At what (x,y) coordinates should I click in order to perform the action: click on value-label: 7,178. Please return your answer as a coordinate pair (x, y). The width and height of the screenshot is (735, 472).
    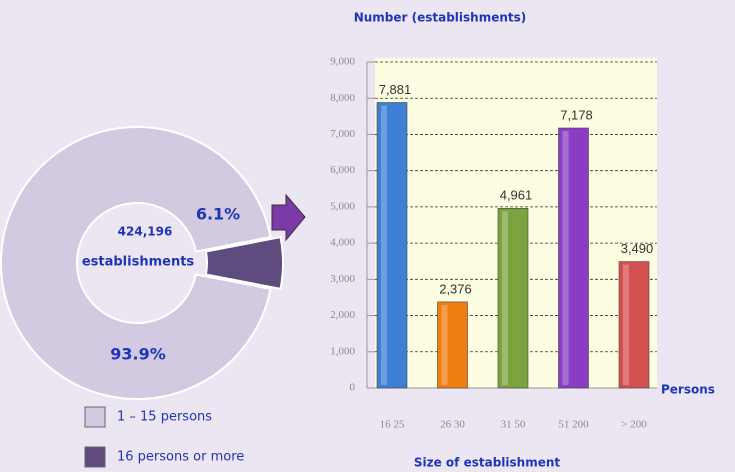
    Looking at the image, I should click on (576, 114).